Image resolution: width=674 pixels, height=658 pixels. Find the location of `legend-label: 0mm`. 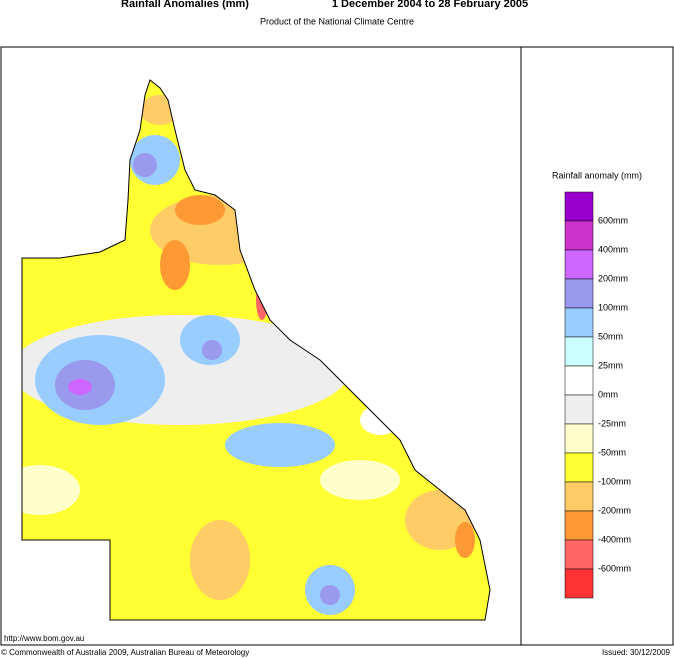

legend-label: 0mm is located at coordinates (608, 394).